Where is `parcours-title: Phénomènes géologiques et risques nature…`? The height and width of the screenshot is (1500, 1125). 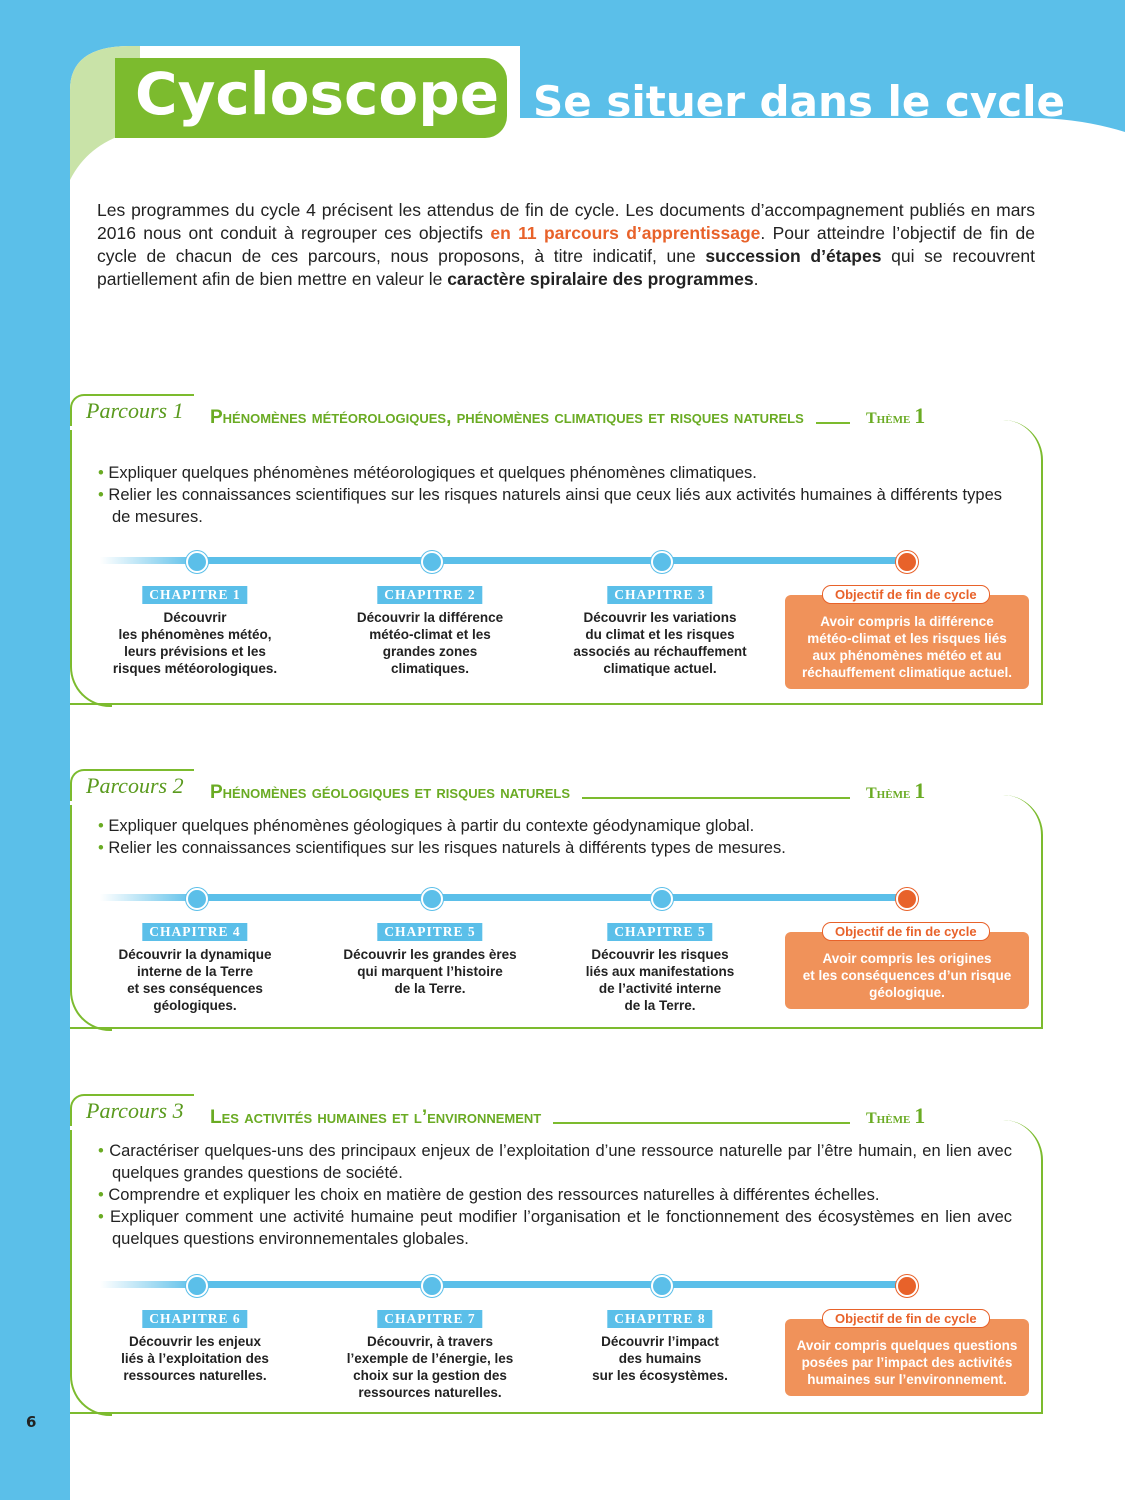 parcours-title: Phénomènes géologiques et risques nature… is located at coordinates (396, 793).